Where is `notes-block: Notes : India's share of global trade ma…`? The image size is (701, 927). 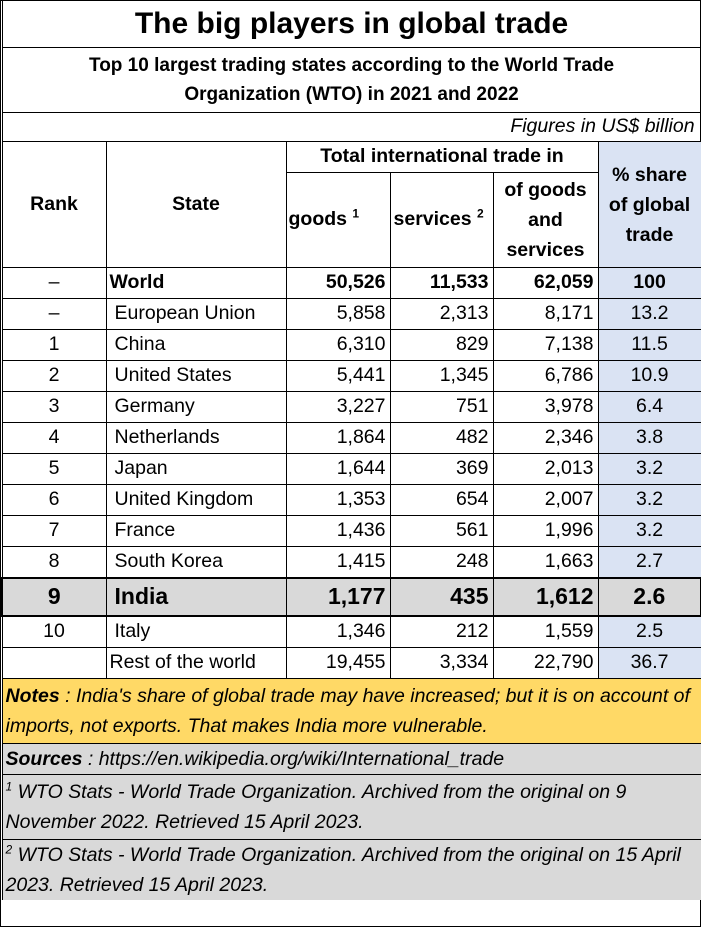
notes-block: Notes : India's share of global trade ma… is located at coordinates (351, 711).